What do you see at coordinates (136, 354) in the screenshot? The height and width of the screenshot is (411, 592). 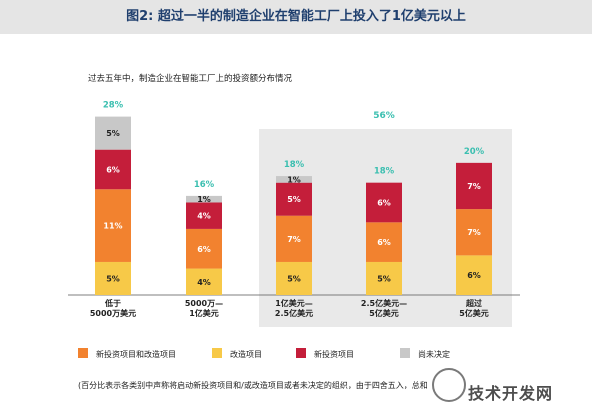 I see `legend-label: 新投资项目和改造项目` at bounding box center [136, 354].